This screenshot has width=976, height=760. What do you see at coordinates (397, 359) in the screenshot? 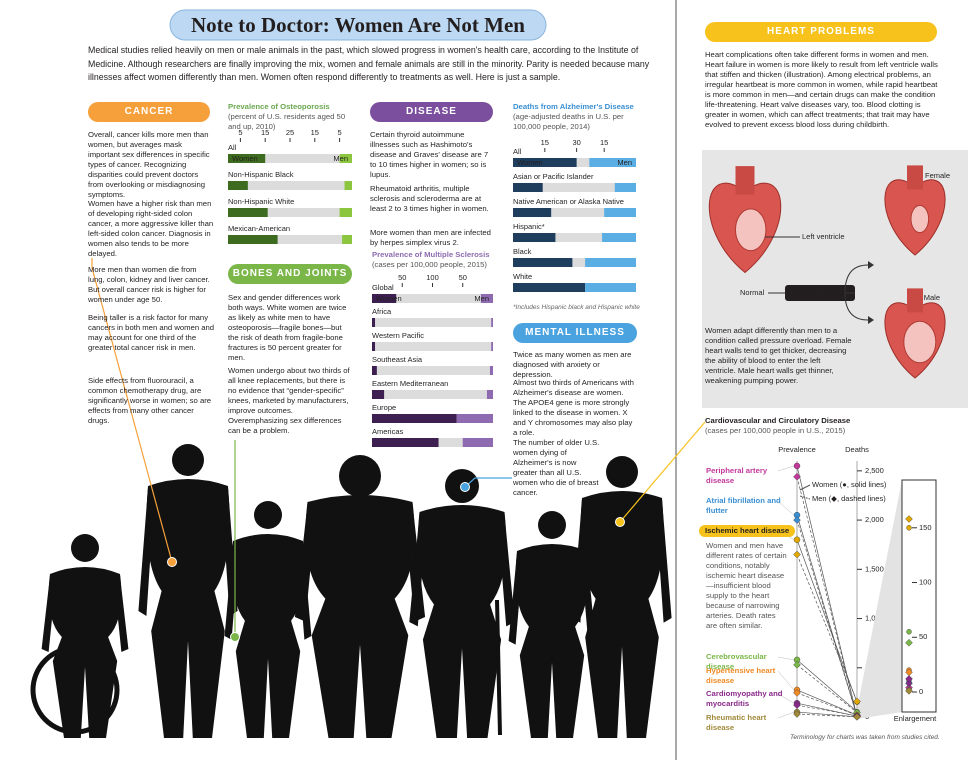
I see `row-label: Southeast Asia` at bounding box center [397, 359].